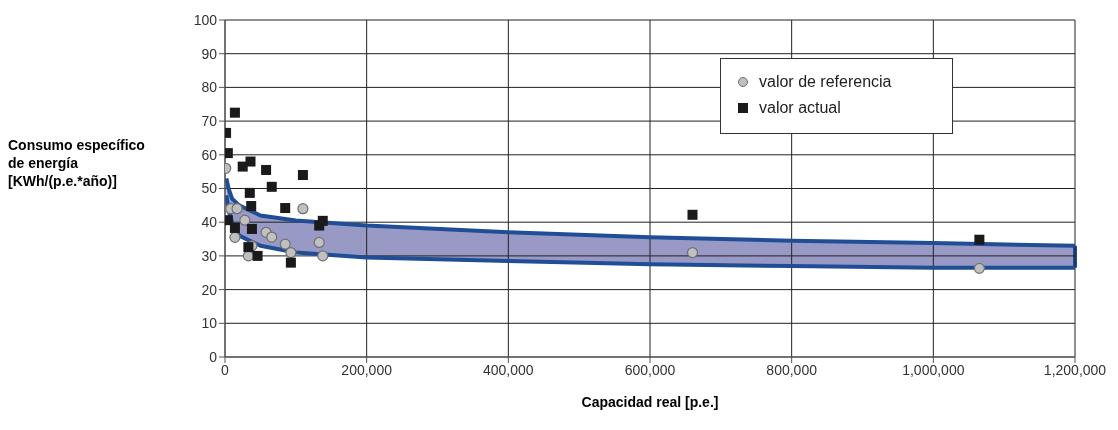 This screenshot has width=1118, height=430. What do you see at coordinates (792, 369) in the screenshot?
I see `x-tick-label: 800,000` at bounding box center [792, 369].